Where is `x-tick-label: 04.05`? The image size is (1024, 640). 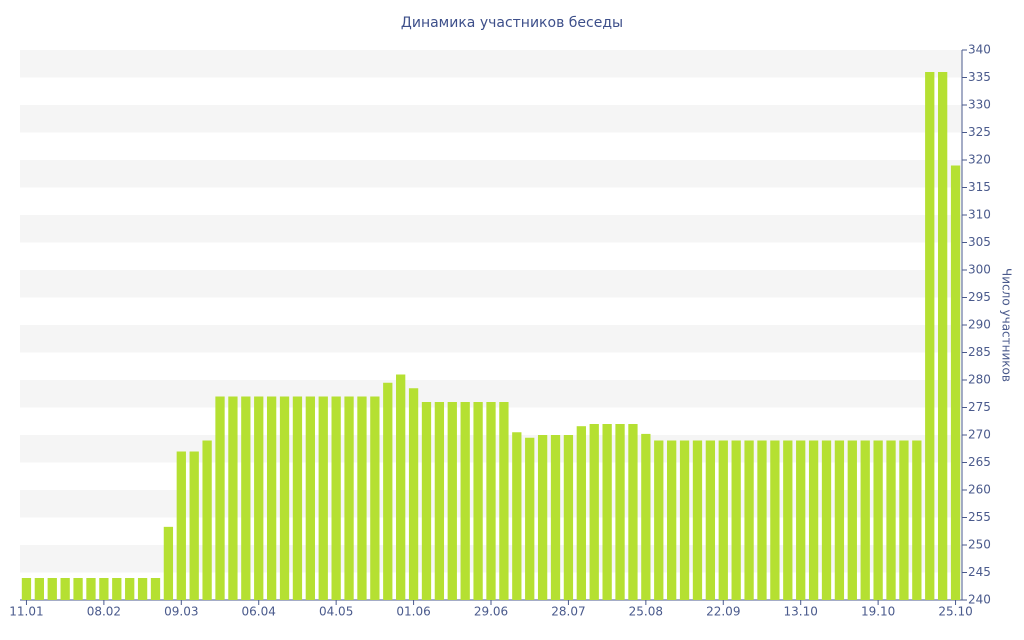 x-tick-label: 04.05 is located at coordinates (336, 612).